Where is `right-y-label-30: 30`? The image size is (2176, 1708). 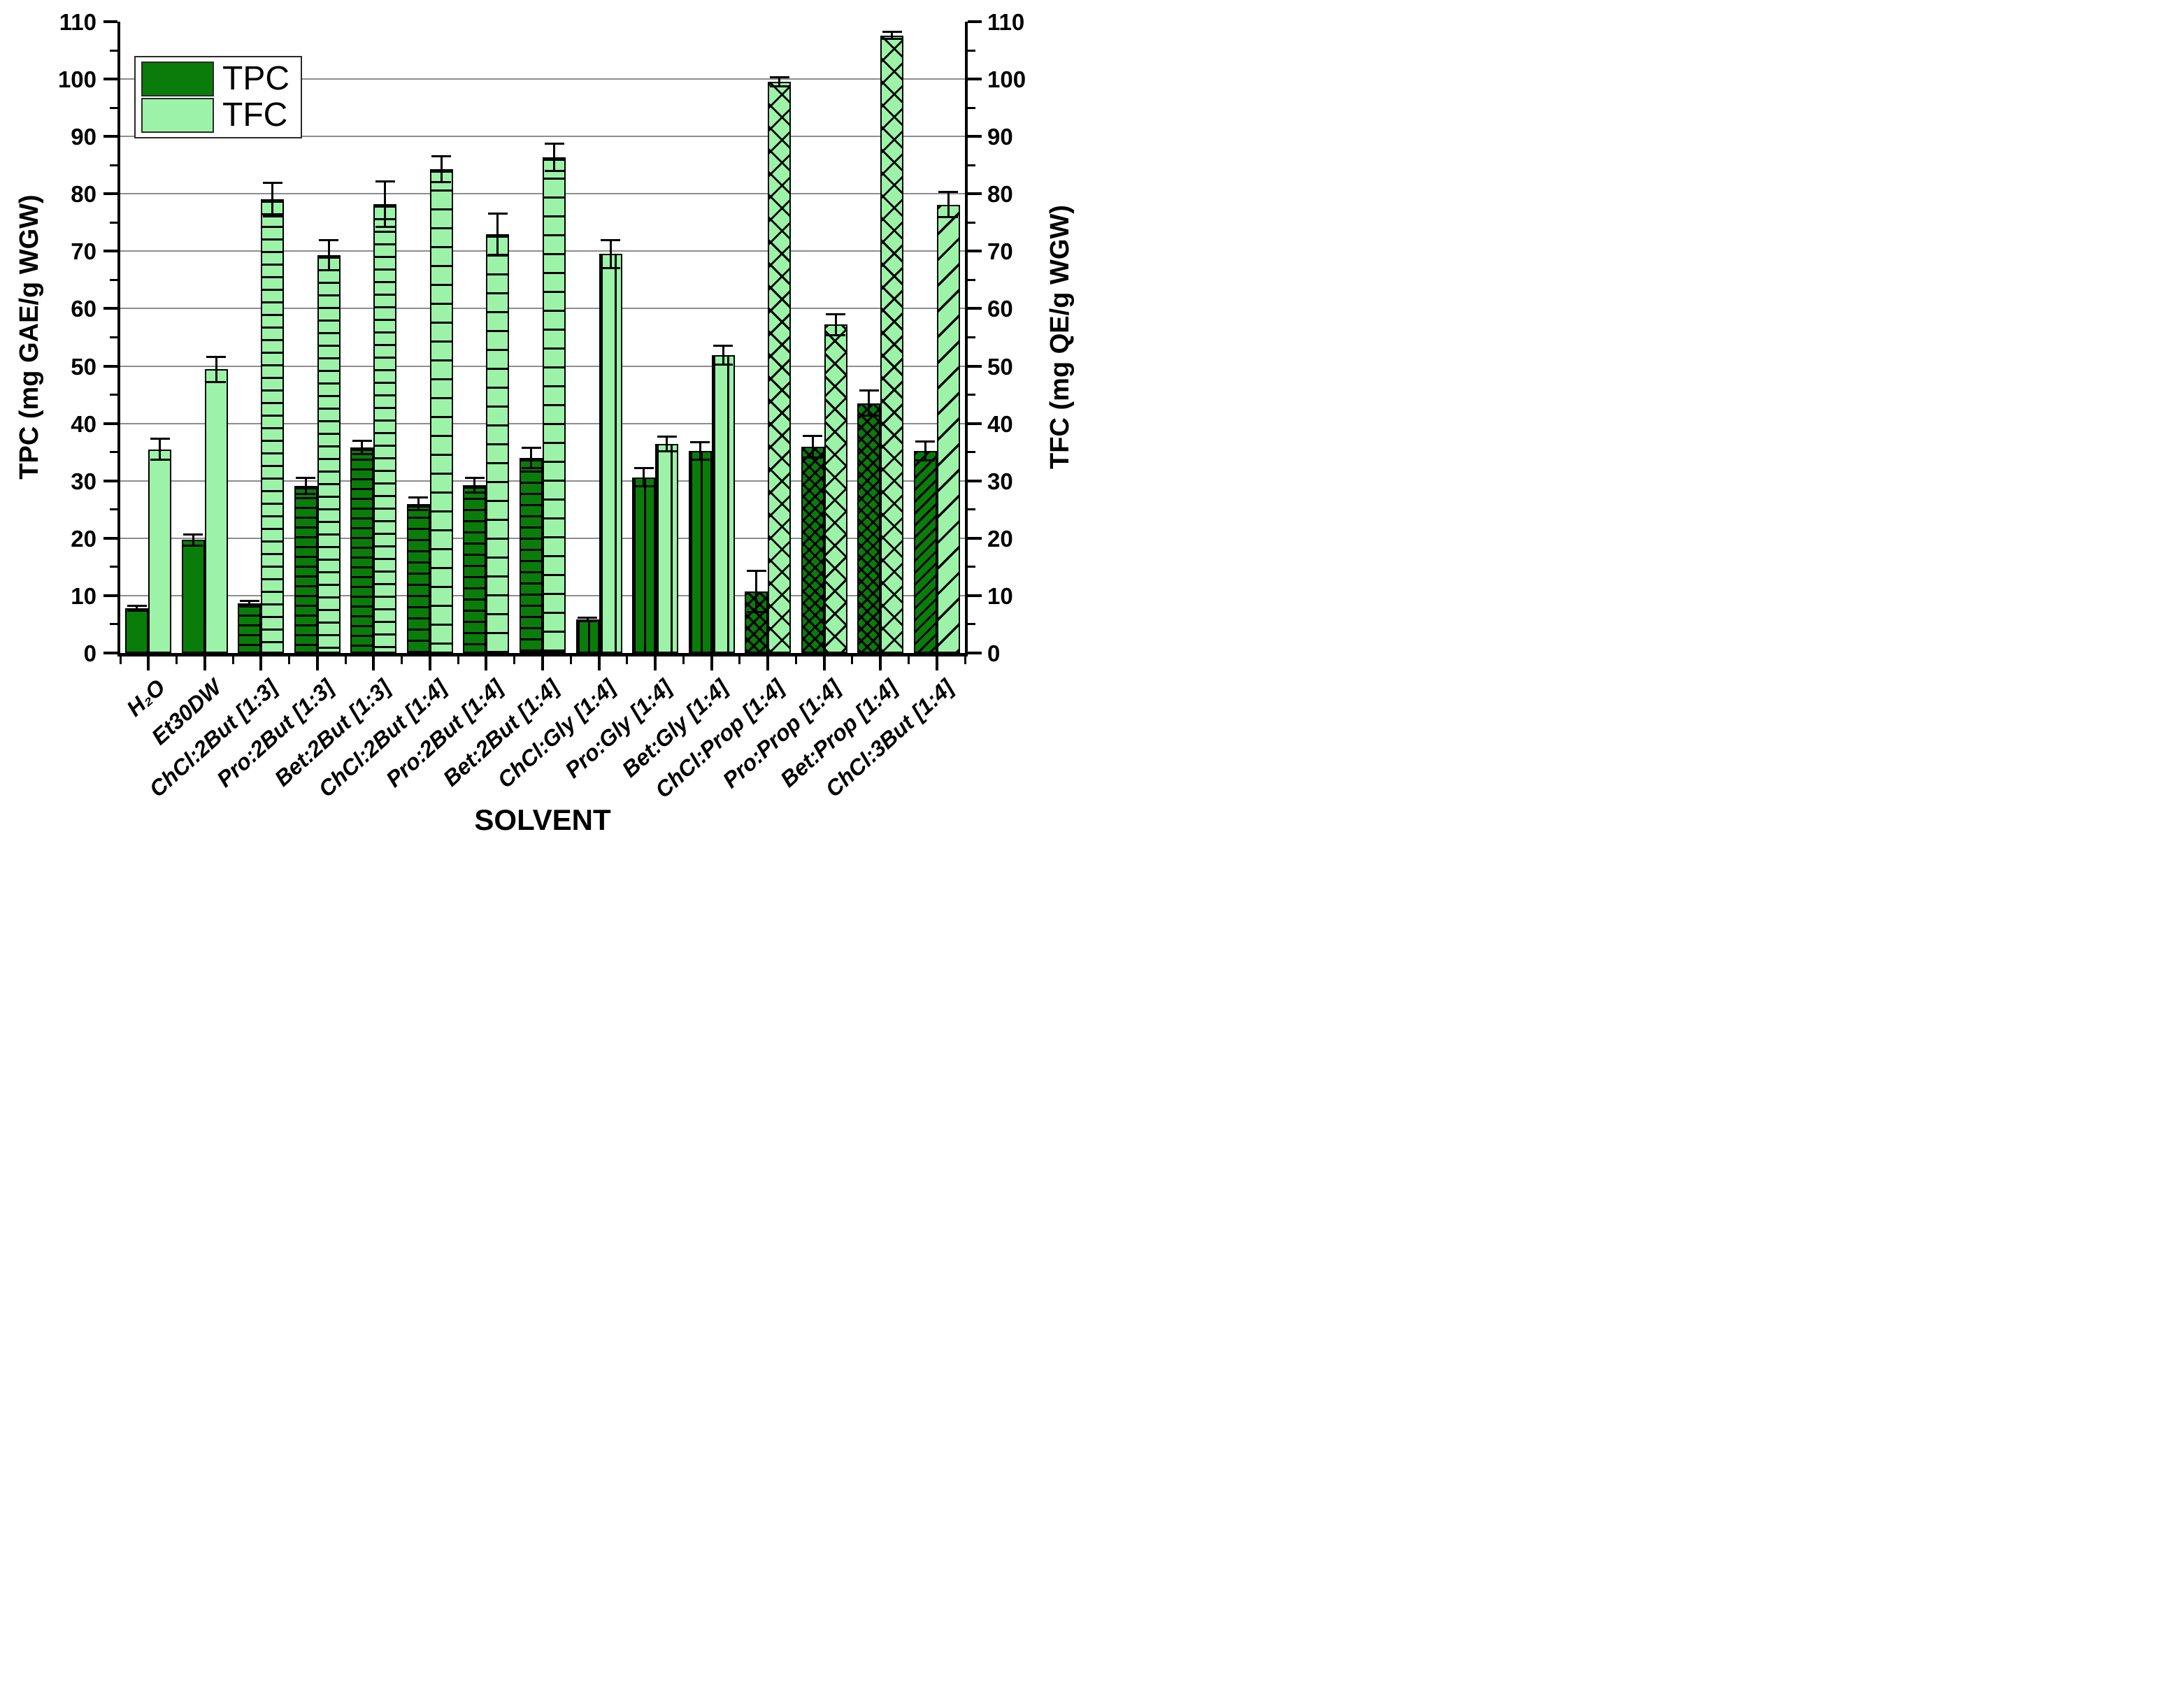
right-y-label-30: 30 is located at coordinates (1000, 481).